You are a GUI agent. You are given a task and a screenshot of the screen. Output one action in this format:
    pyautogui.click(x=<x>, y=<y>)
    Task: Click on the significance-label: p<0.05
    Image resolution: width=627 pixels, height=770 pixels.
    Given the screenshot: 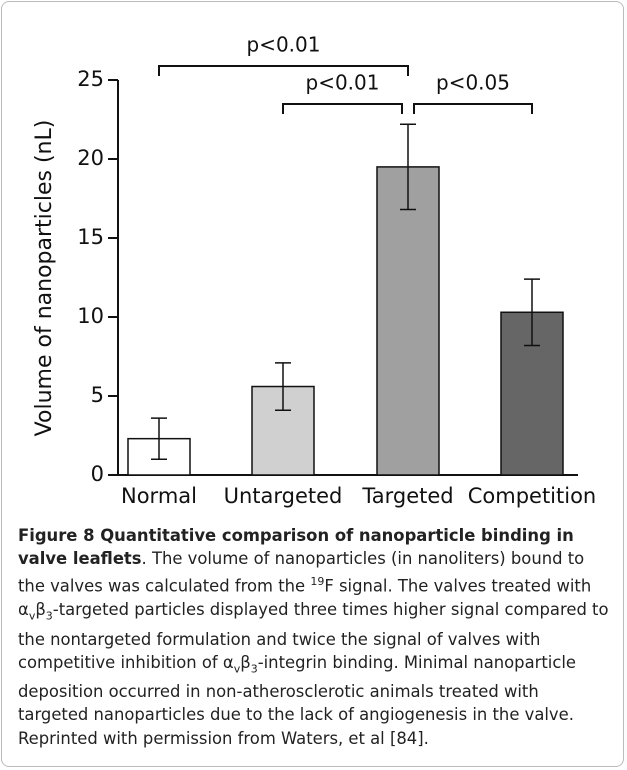 What is the action you would take?
    pyautogui.click(x=473, y=83)
    